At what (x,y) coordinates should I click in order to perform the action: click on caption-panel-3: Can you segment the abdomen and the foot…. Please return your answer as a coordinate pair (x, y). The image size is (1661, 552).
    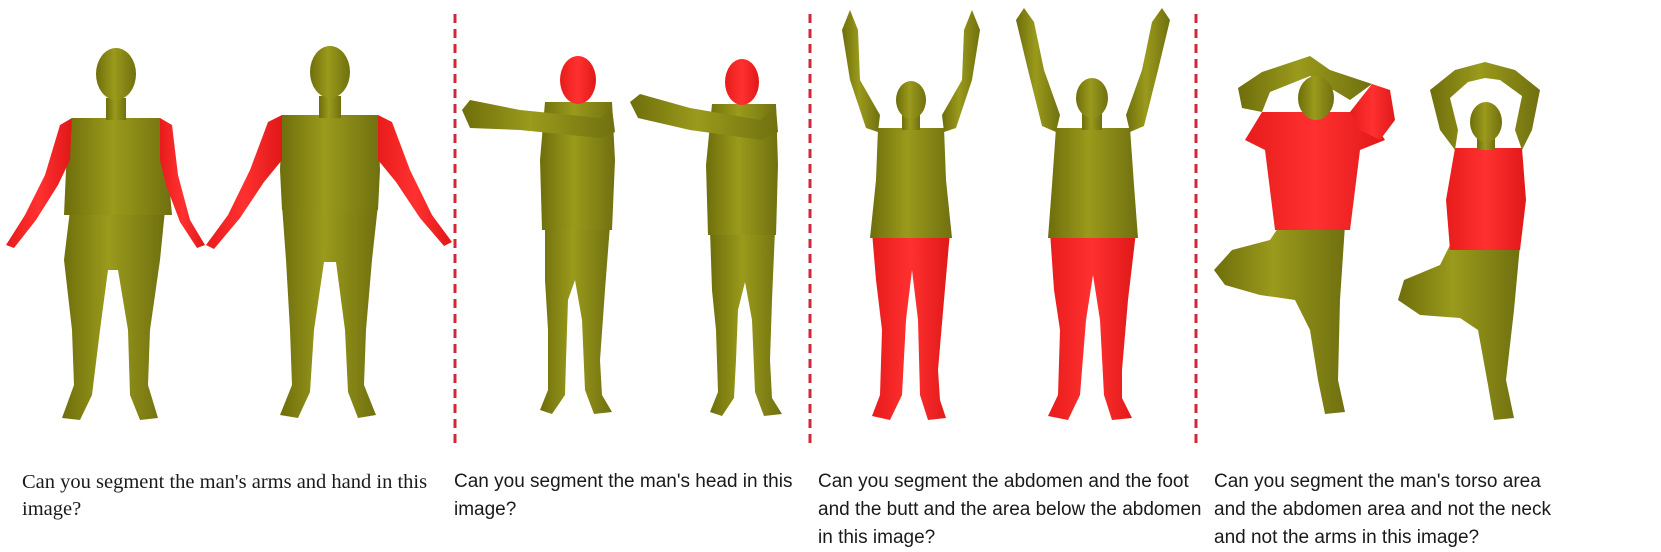
    Looking at the image, I should click on (1010, 509).